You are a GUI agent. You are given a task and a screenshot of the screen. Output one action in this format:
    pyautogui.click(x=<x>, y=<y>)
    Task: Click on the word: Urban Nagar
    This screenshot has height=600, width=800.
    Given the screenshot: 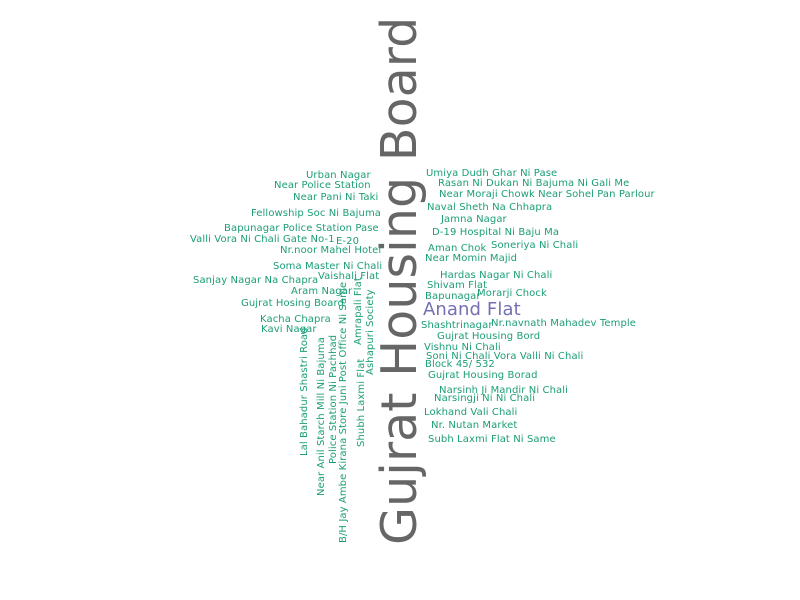 What is the action you would take?
    pyautogui.click(x=338, y=175)
    